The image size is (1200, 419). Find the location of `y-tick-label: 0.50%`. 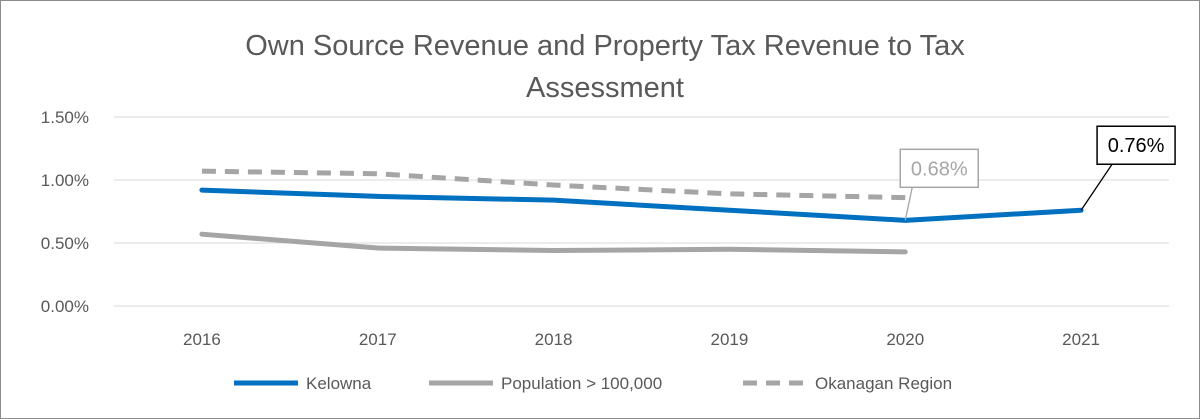

y-tick-label: 0.50% is located at coordinates (65, 243).